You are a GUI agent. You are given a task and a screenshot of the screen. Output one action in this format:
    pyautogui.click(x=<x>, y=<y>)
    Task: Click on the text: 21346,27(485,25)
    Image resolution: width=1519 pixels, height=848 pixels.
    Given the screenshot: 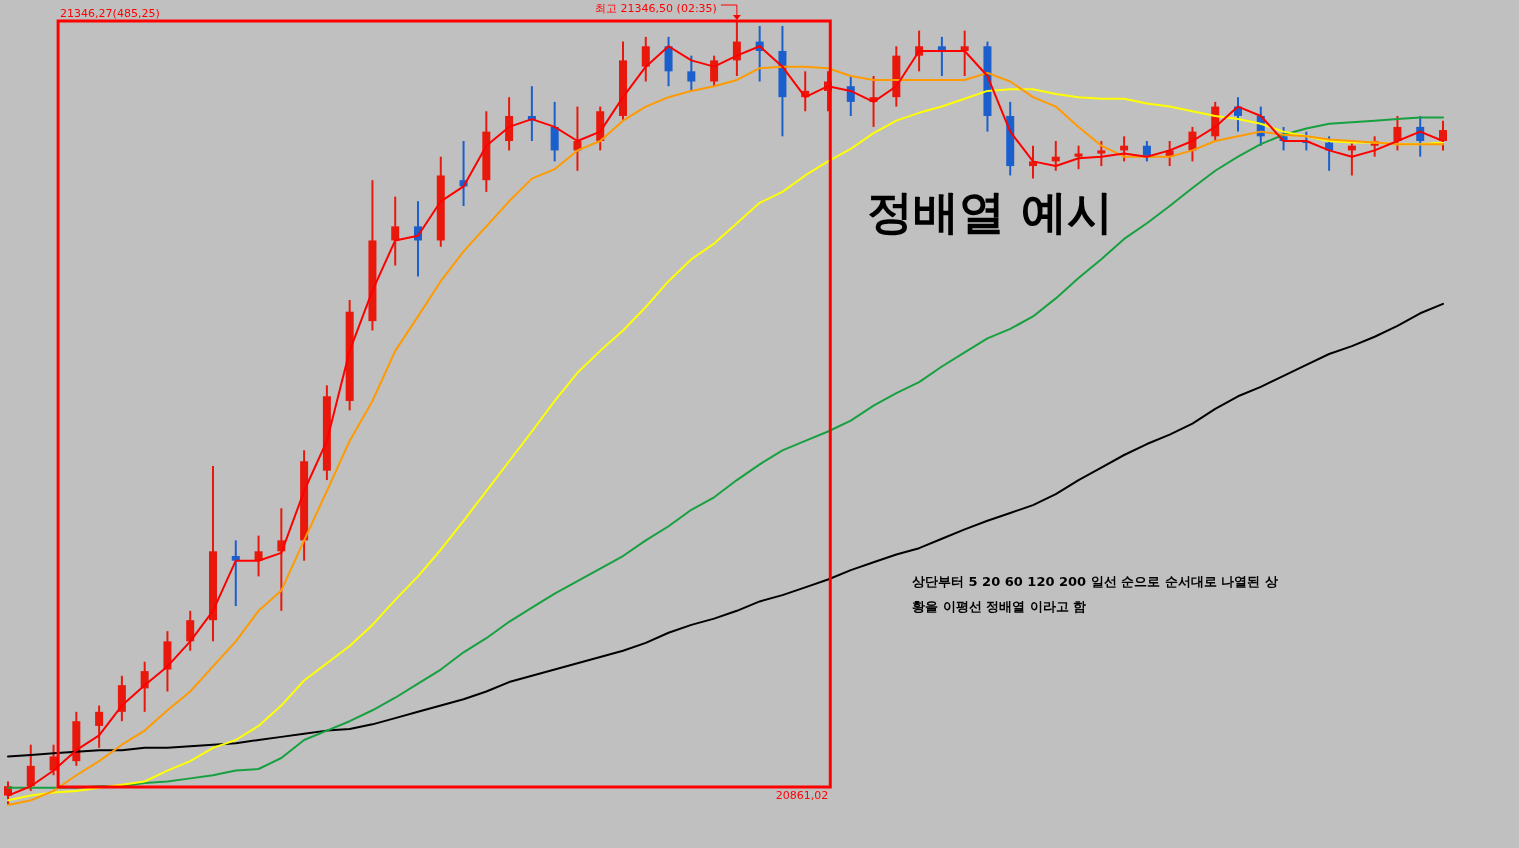 What is the action you would take?
    pyautogui.click(x=110, y=13)
    